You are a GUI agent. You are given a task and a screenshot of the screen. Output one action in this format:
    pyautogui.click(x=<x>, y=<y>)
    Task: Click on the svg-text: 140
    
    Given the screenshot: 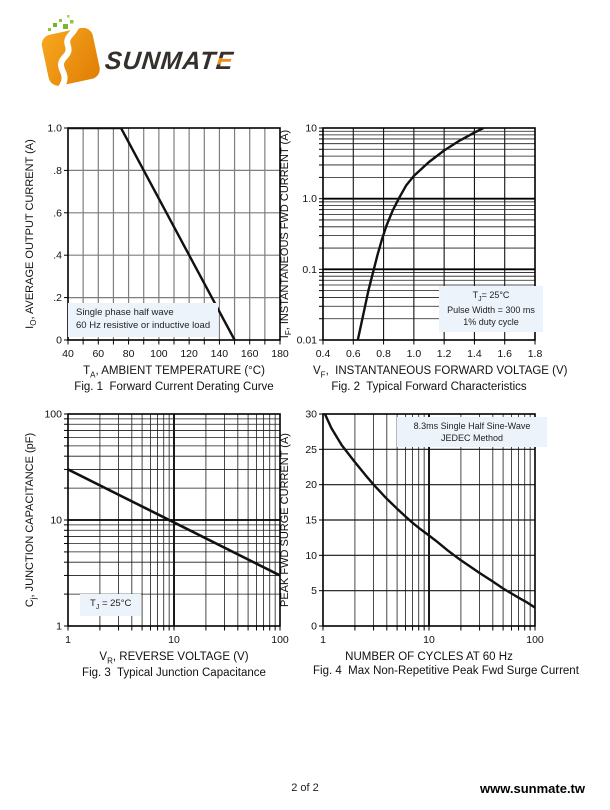 What is the action you would take?
    pyautogui.click(x=220, y=354)
    